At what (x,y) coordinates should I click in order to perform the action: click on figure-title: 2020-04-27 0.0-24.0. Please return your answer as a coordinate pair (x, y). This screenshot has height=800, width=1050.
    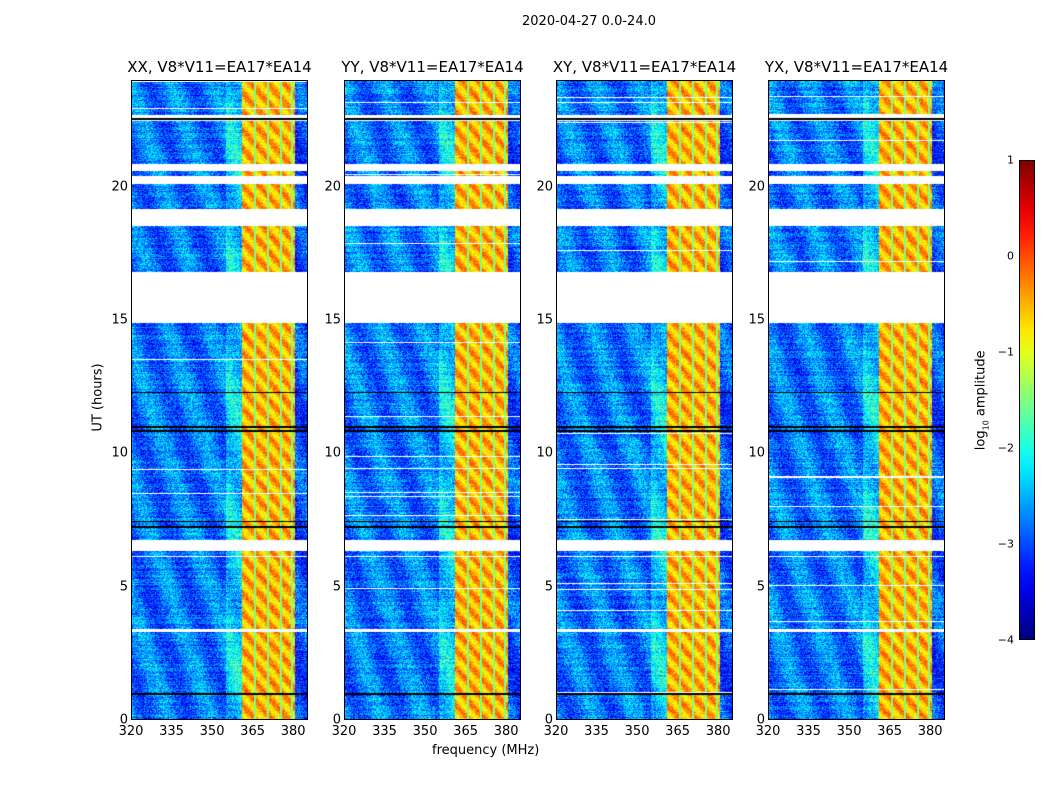
    Looking at the image, I should click on (589, 21).